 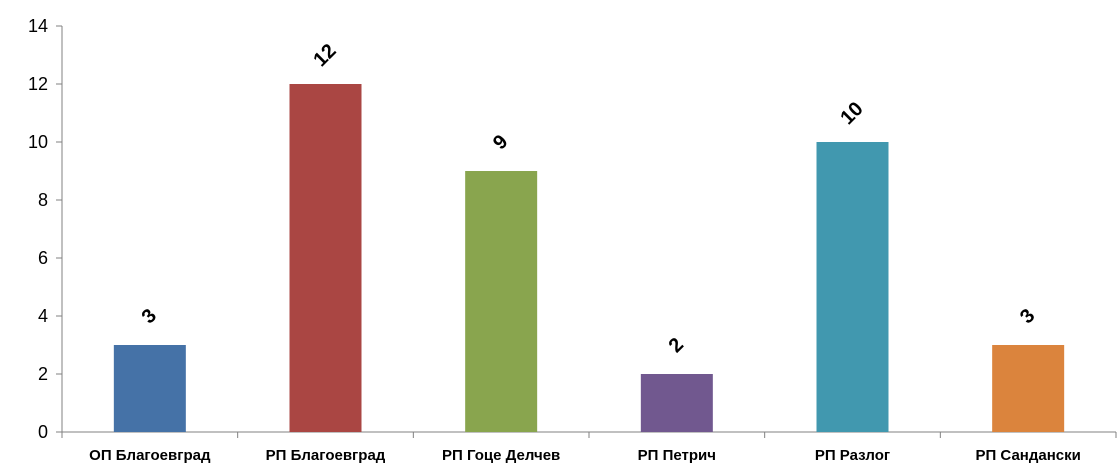 I want to click on y-tick-label: 0, so click(x=43, y=432).